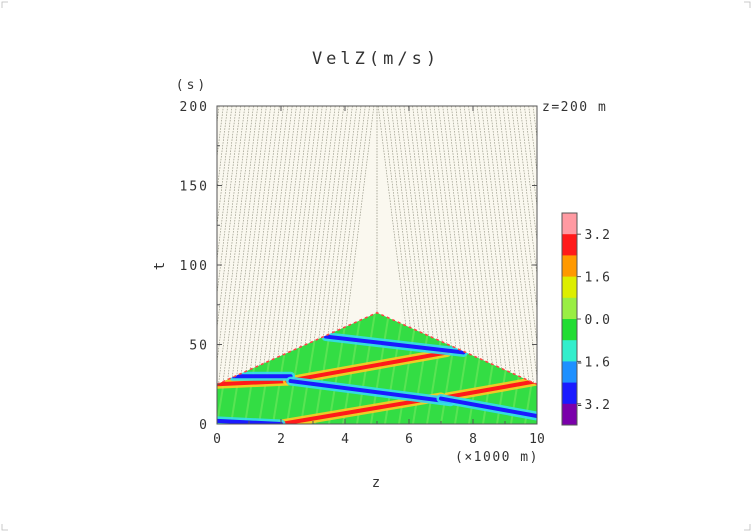 The image size is (752, 532). Describe the element at coordinates (376, 59) in the screenshot. I see `chart-title: VelZ(m/s)` at that location.